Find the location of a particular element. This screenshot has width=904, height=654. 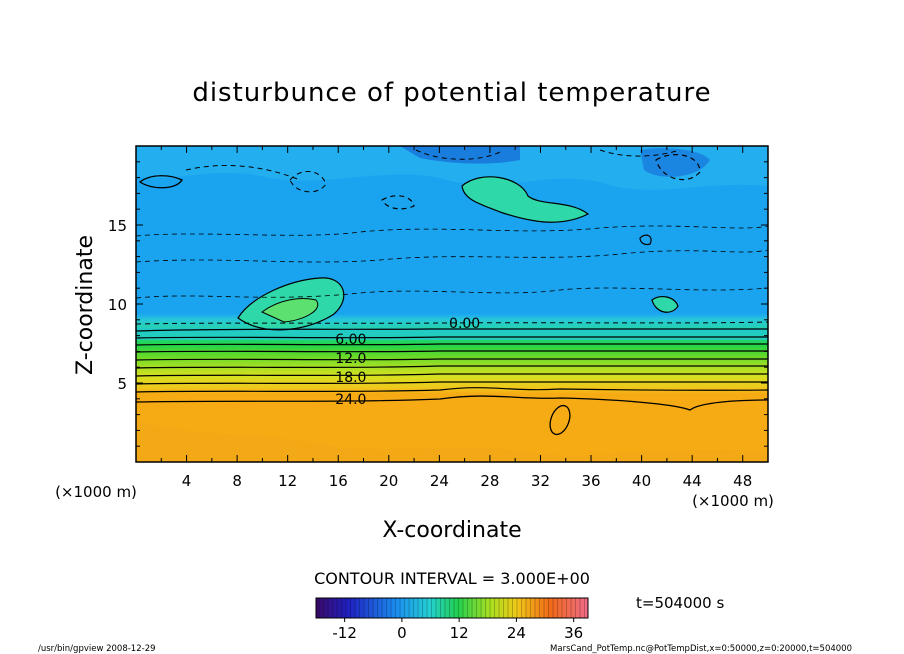

colorbar-ticks: -12 0 12 24 36 is located at coordinates (457, 630).